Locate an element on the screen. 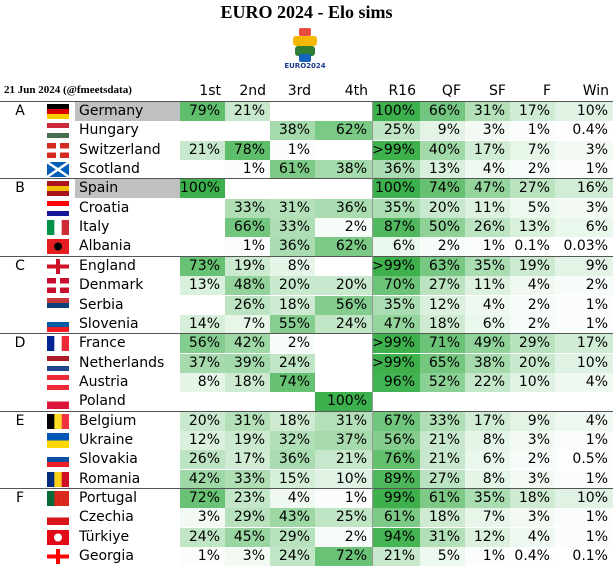 This screenshot has height=567, width=613. probability-cell: 0.5% is located at coordinates (584, 460).